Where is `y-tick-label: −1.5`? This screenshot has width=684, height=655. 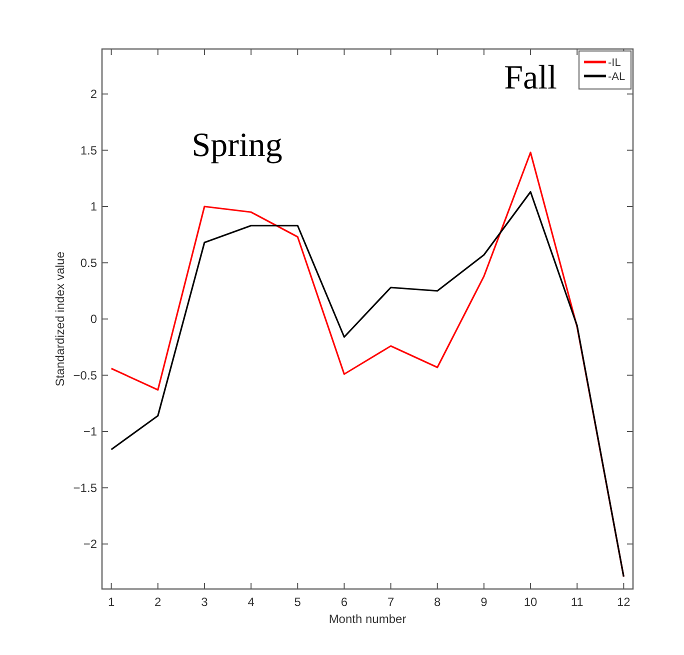
y-tick-label: −1.5 is located at coordinates (85, 487).